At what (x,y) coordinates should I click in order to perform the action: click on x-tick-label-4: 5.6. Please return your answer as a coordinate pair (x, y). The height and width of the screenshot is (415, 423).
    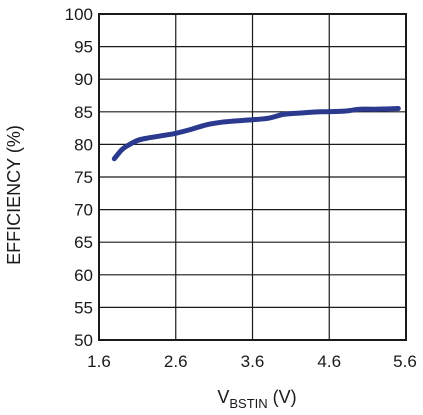
    Looking at the image, I should click on (405, 361).